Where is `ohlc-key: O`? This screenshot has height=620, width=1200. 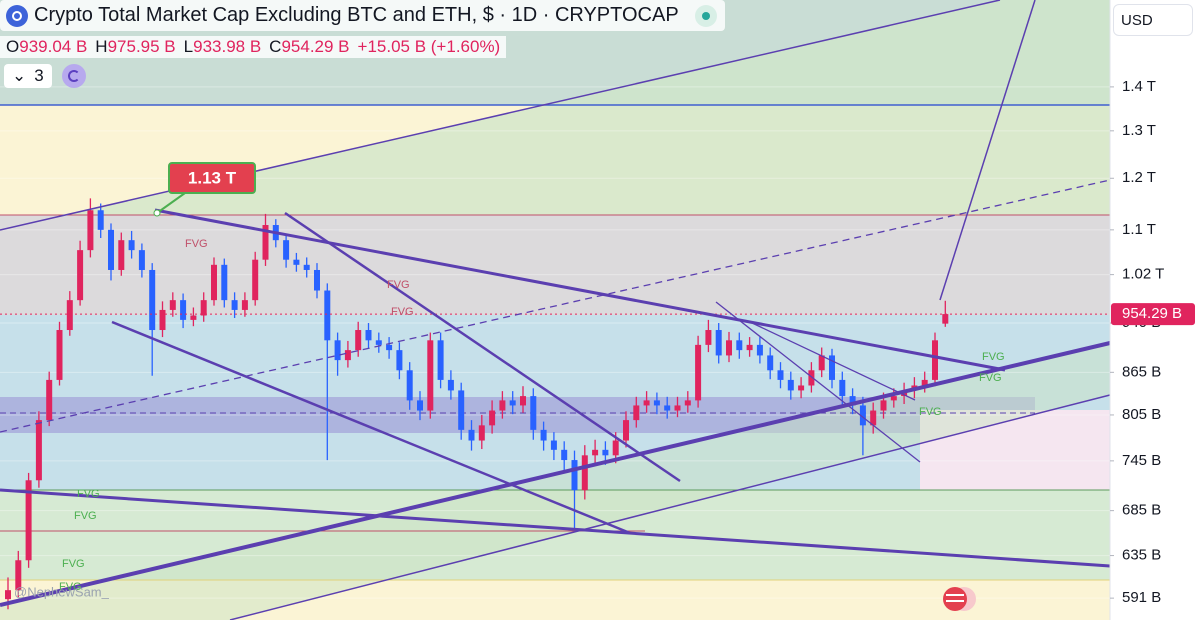
ohlc-key: O is located at coordinates (13, 46).